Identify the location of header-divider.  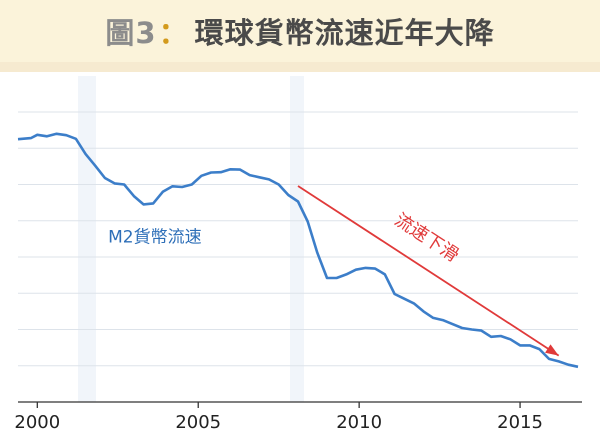
(300, 67).